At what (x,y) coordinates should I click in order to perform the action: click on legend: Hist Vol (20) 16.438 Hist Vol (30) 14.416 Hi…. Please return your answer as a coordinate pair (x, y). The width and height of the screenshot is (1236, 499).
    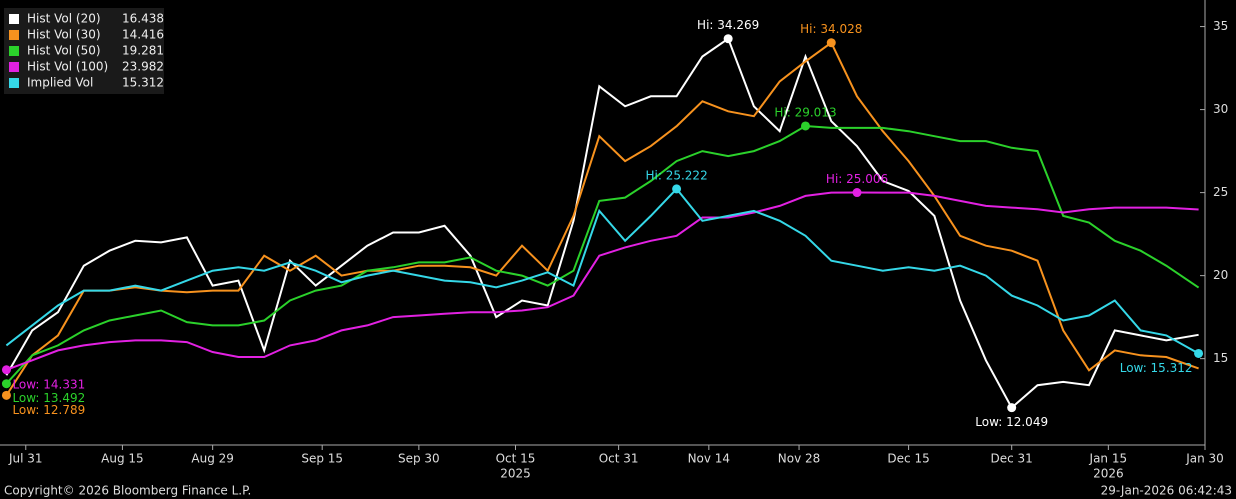
    Looking at the image, I should click on (84, 51).